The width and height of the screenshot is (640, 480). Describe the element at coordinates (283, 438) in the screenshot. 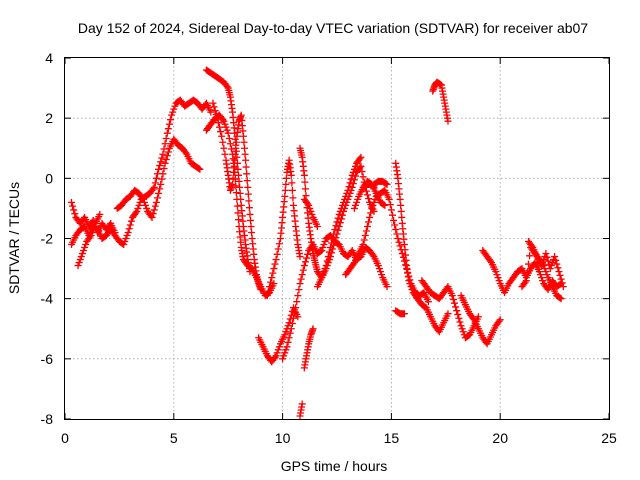

I see `x-tick-label: 10` at that location.